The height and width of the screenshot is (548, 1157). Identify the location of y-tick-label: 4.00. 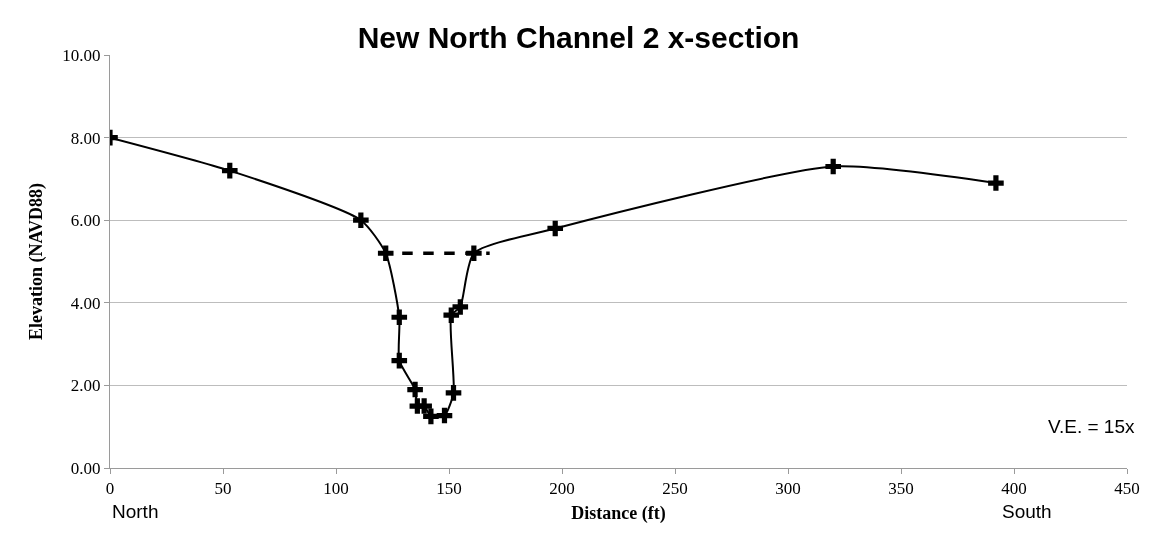
(85, 303).